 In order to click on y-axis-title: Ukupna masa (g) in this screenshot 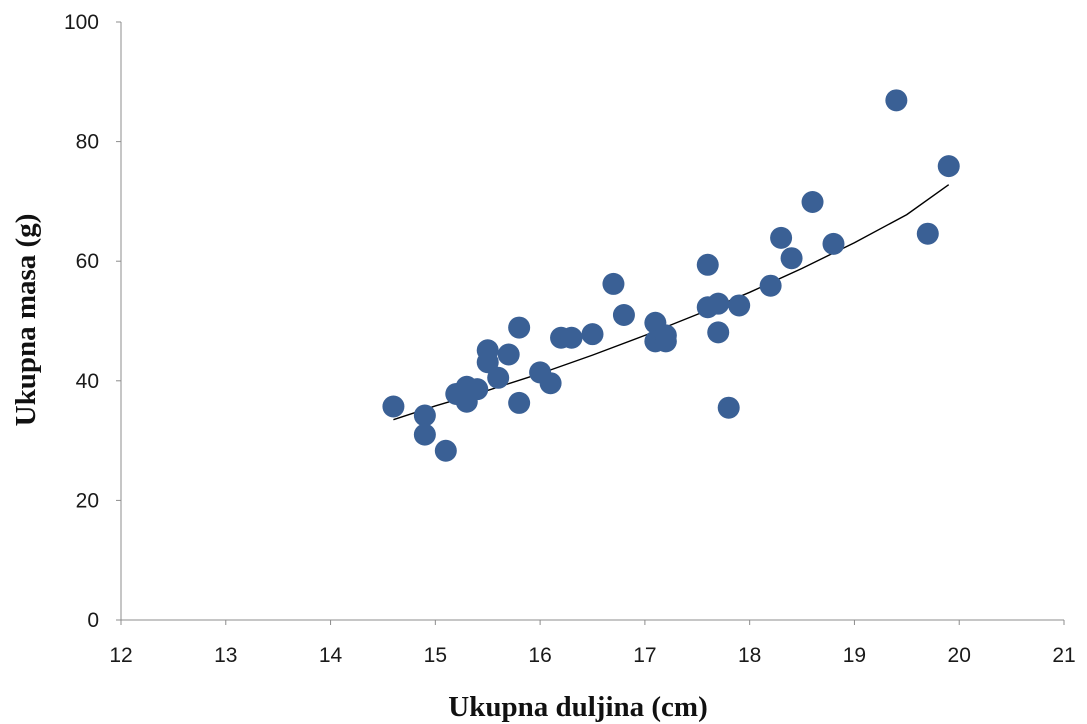, I will do `click(26, 320)`.